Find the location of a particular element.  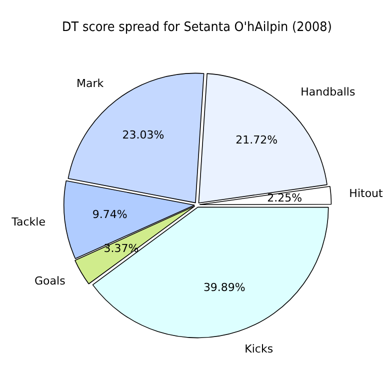

data-label: 23.03% is located at coordinates (143, 135).